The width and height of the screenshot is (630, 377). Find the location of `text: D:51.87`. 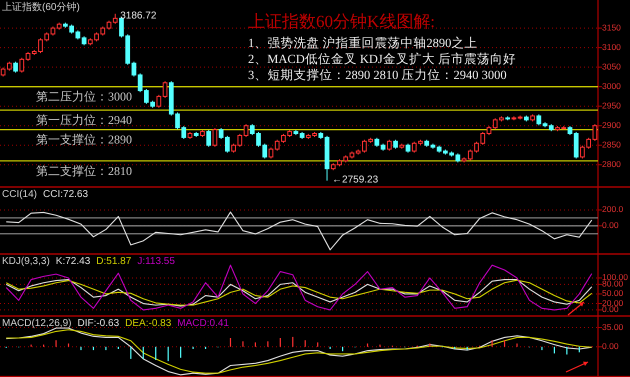

text: D:51.87 is located at coordinates (114, 261).